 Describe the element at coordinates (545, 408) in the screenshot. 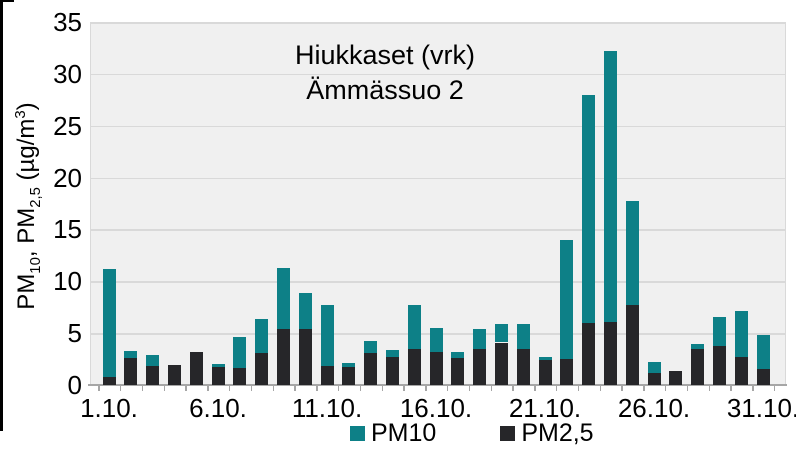

I see `x-tick-label-2110: 21.10.` at that location.